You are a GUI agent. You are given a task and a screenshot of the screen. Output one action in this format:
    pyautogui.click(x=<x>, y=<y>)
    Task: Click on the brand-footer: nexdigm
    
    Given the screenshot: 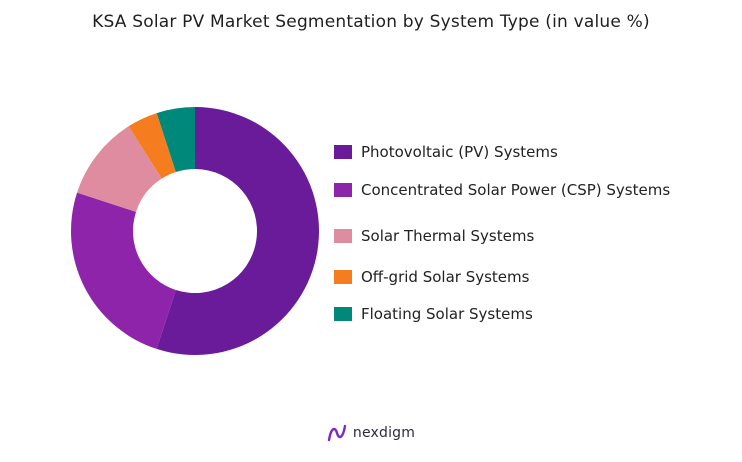 What is the action you would take?
    pyautogui.click(x=371, y=436)
    